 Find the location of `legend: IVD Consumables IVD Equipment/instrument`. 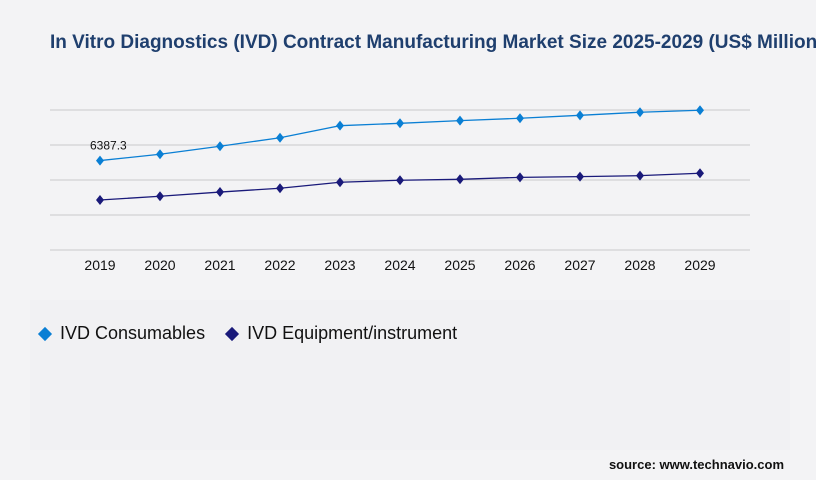

legend: IVD Consumables IVD Equipment/instrument is located at coordinates (247, 333).